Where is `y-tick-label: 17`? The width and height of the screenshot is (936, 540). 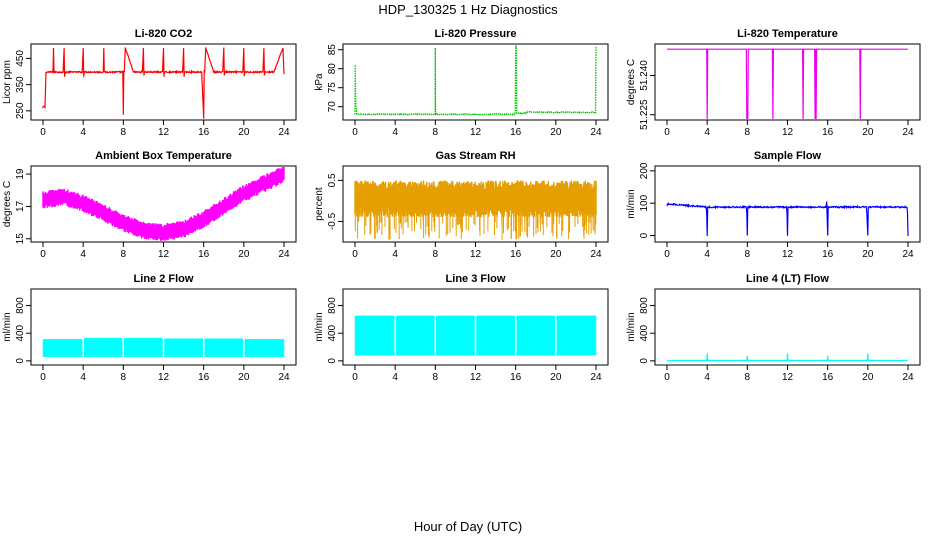 y-tick-label: 17 is located at coordinates (20, 206).